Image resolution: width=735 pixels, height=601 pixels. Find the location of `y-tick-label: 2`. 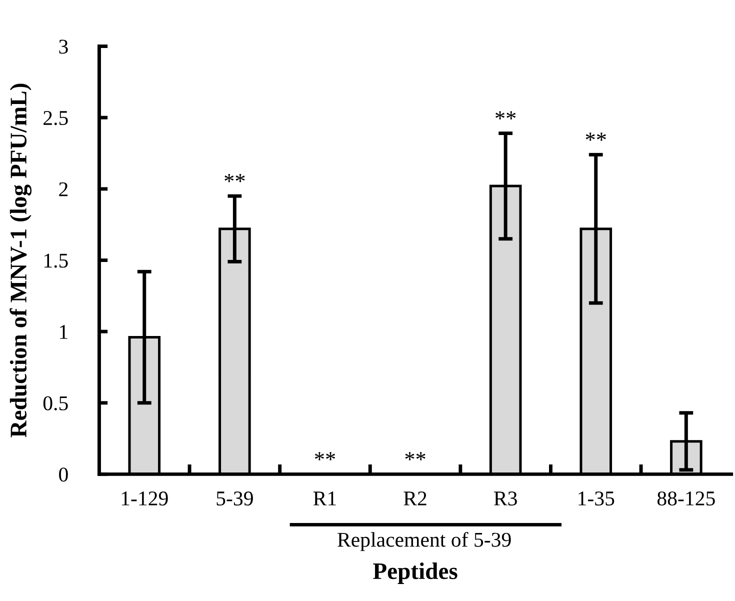

y-tick-label: 2 is located at coordinates (63, 189).